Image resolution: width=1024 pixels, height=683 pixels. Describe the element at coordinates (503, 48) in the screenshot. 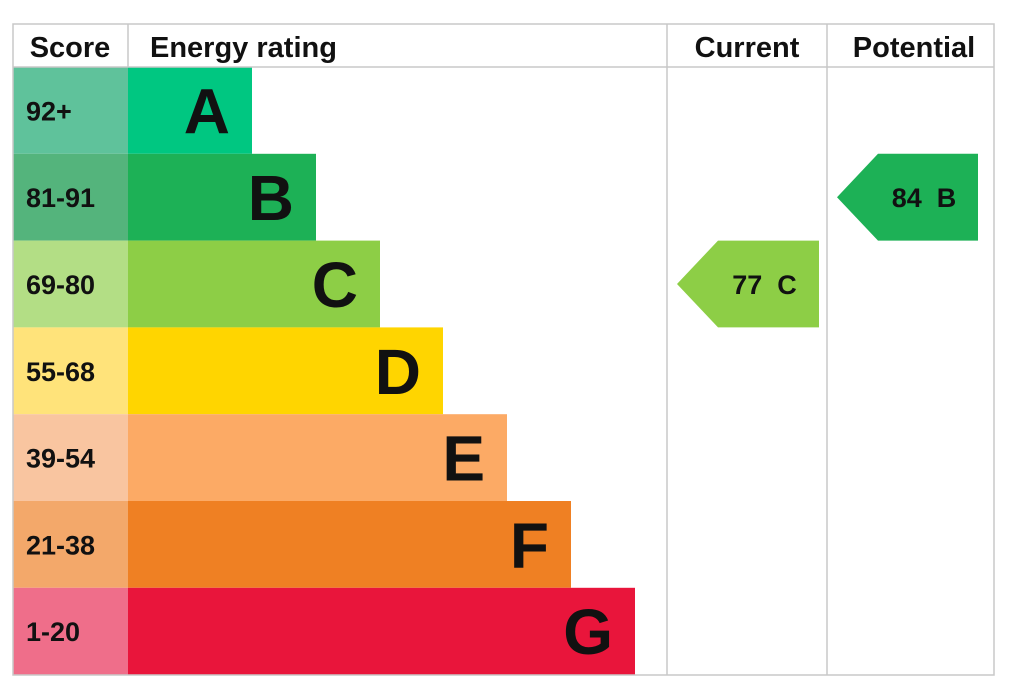

I see `header-row: Score Energy rating Current Potential` at that location.